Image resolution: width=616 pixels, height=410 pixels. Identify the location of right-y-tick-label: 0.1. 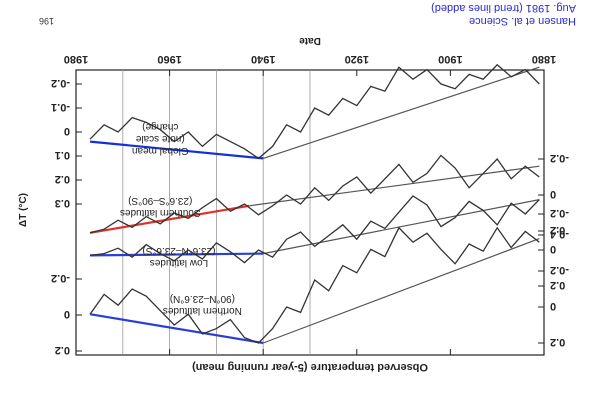
(62, 155).